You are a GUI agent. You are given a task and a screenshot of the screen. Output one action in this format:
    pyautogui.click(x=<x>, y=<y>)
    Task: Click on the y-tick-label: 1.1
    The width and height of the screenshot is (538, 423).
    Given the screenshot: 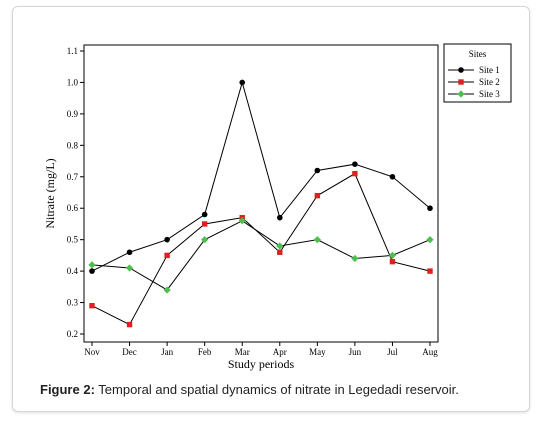 What is the action you would take?
    pyautogui.click(x=72, y=51)
    